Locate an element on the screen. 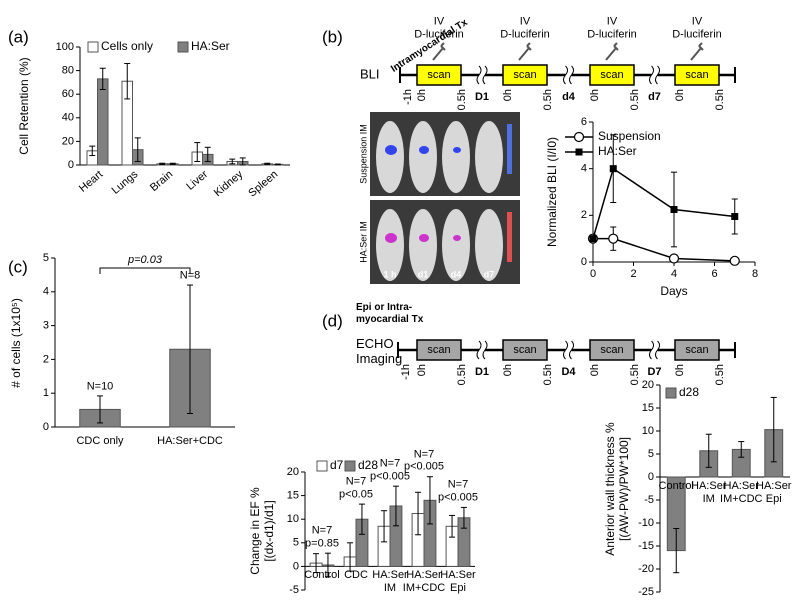 Image resolution: width=800 pixels, height=606 pixels. x-tick-label: CDC is located at coordinates (356, 575).